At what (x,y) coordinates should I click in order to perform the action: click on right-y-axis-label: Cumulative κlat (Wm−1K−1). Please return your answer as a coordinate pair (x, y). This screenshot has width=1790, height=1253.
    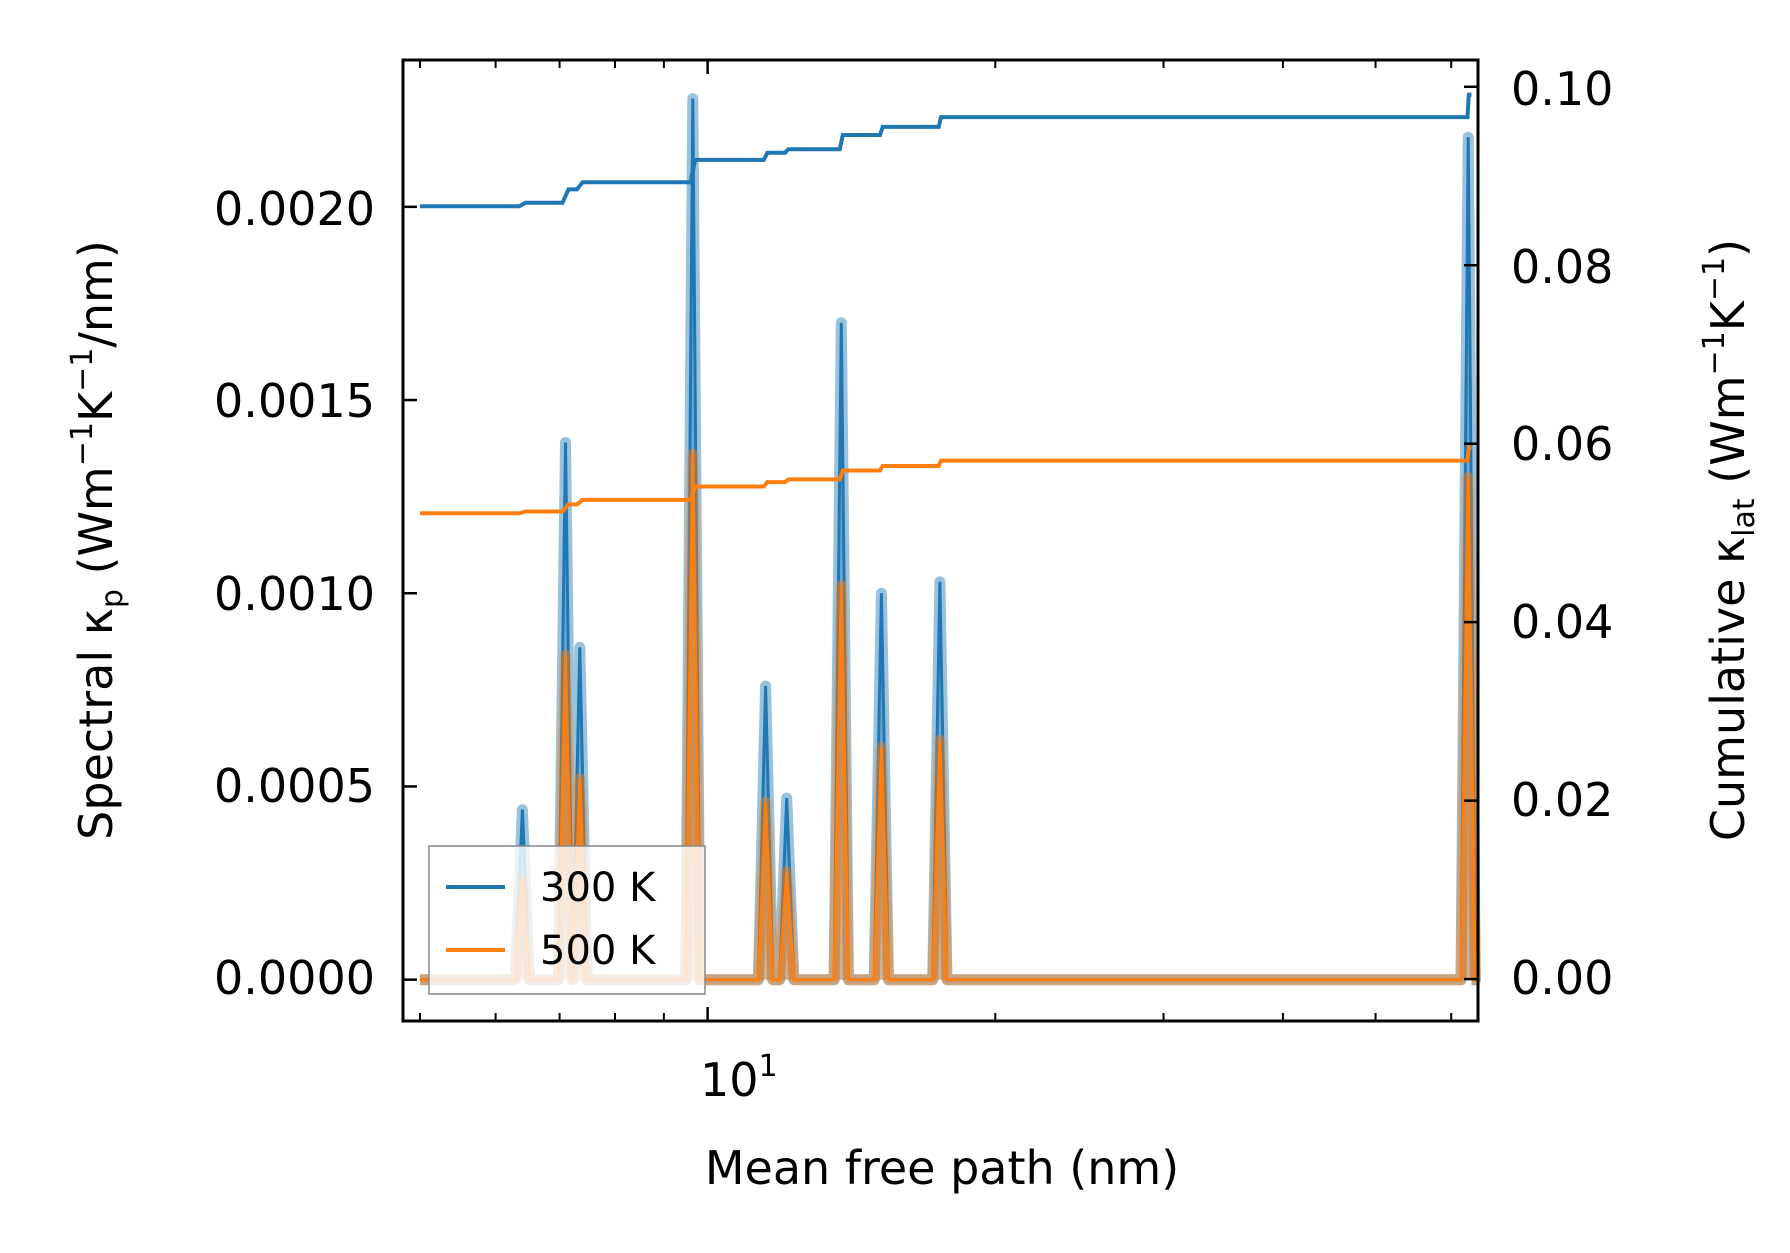
    Looking at the image, I should click on (1729, 540).